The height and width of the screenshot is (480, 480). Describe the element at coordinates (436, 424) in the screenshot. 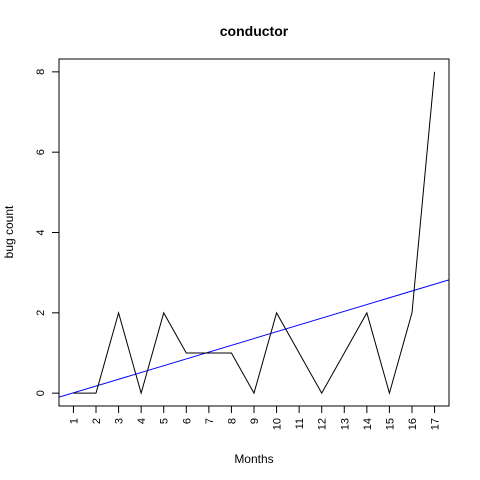

I see `x-tick-label-17: 17` at that location.